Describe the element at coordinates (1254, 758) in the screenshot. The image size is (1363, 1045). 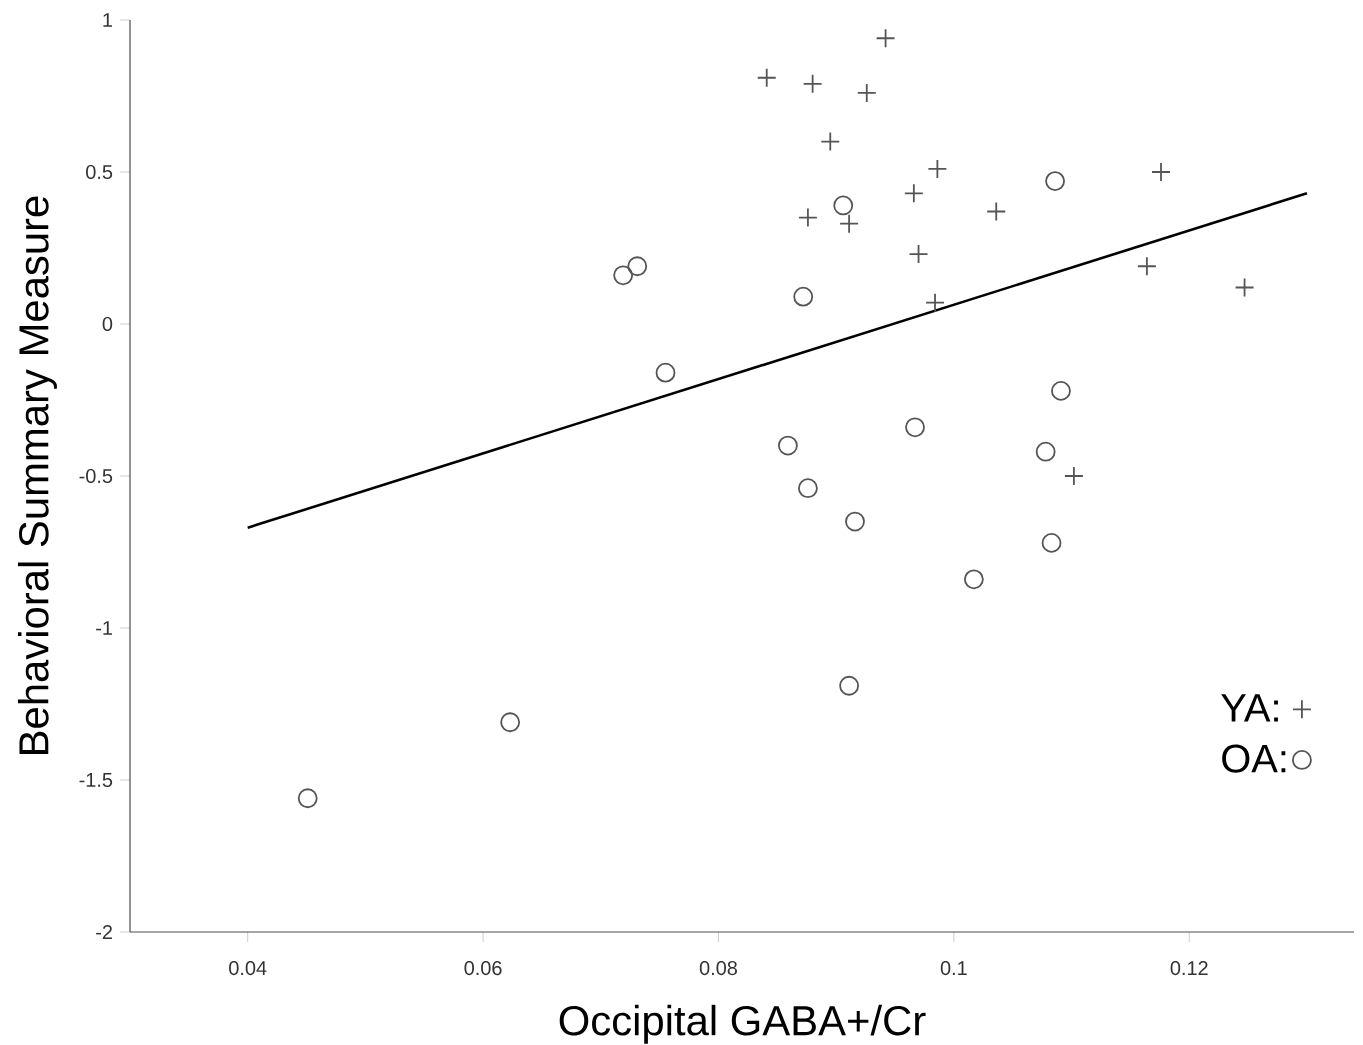
I see `legend-label: OA:` at that location.